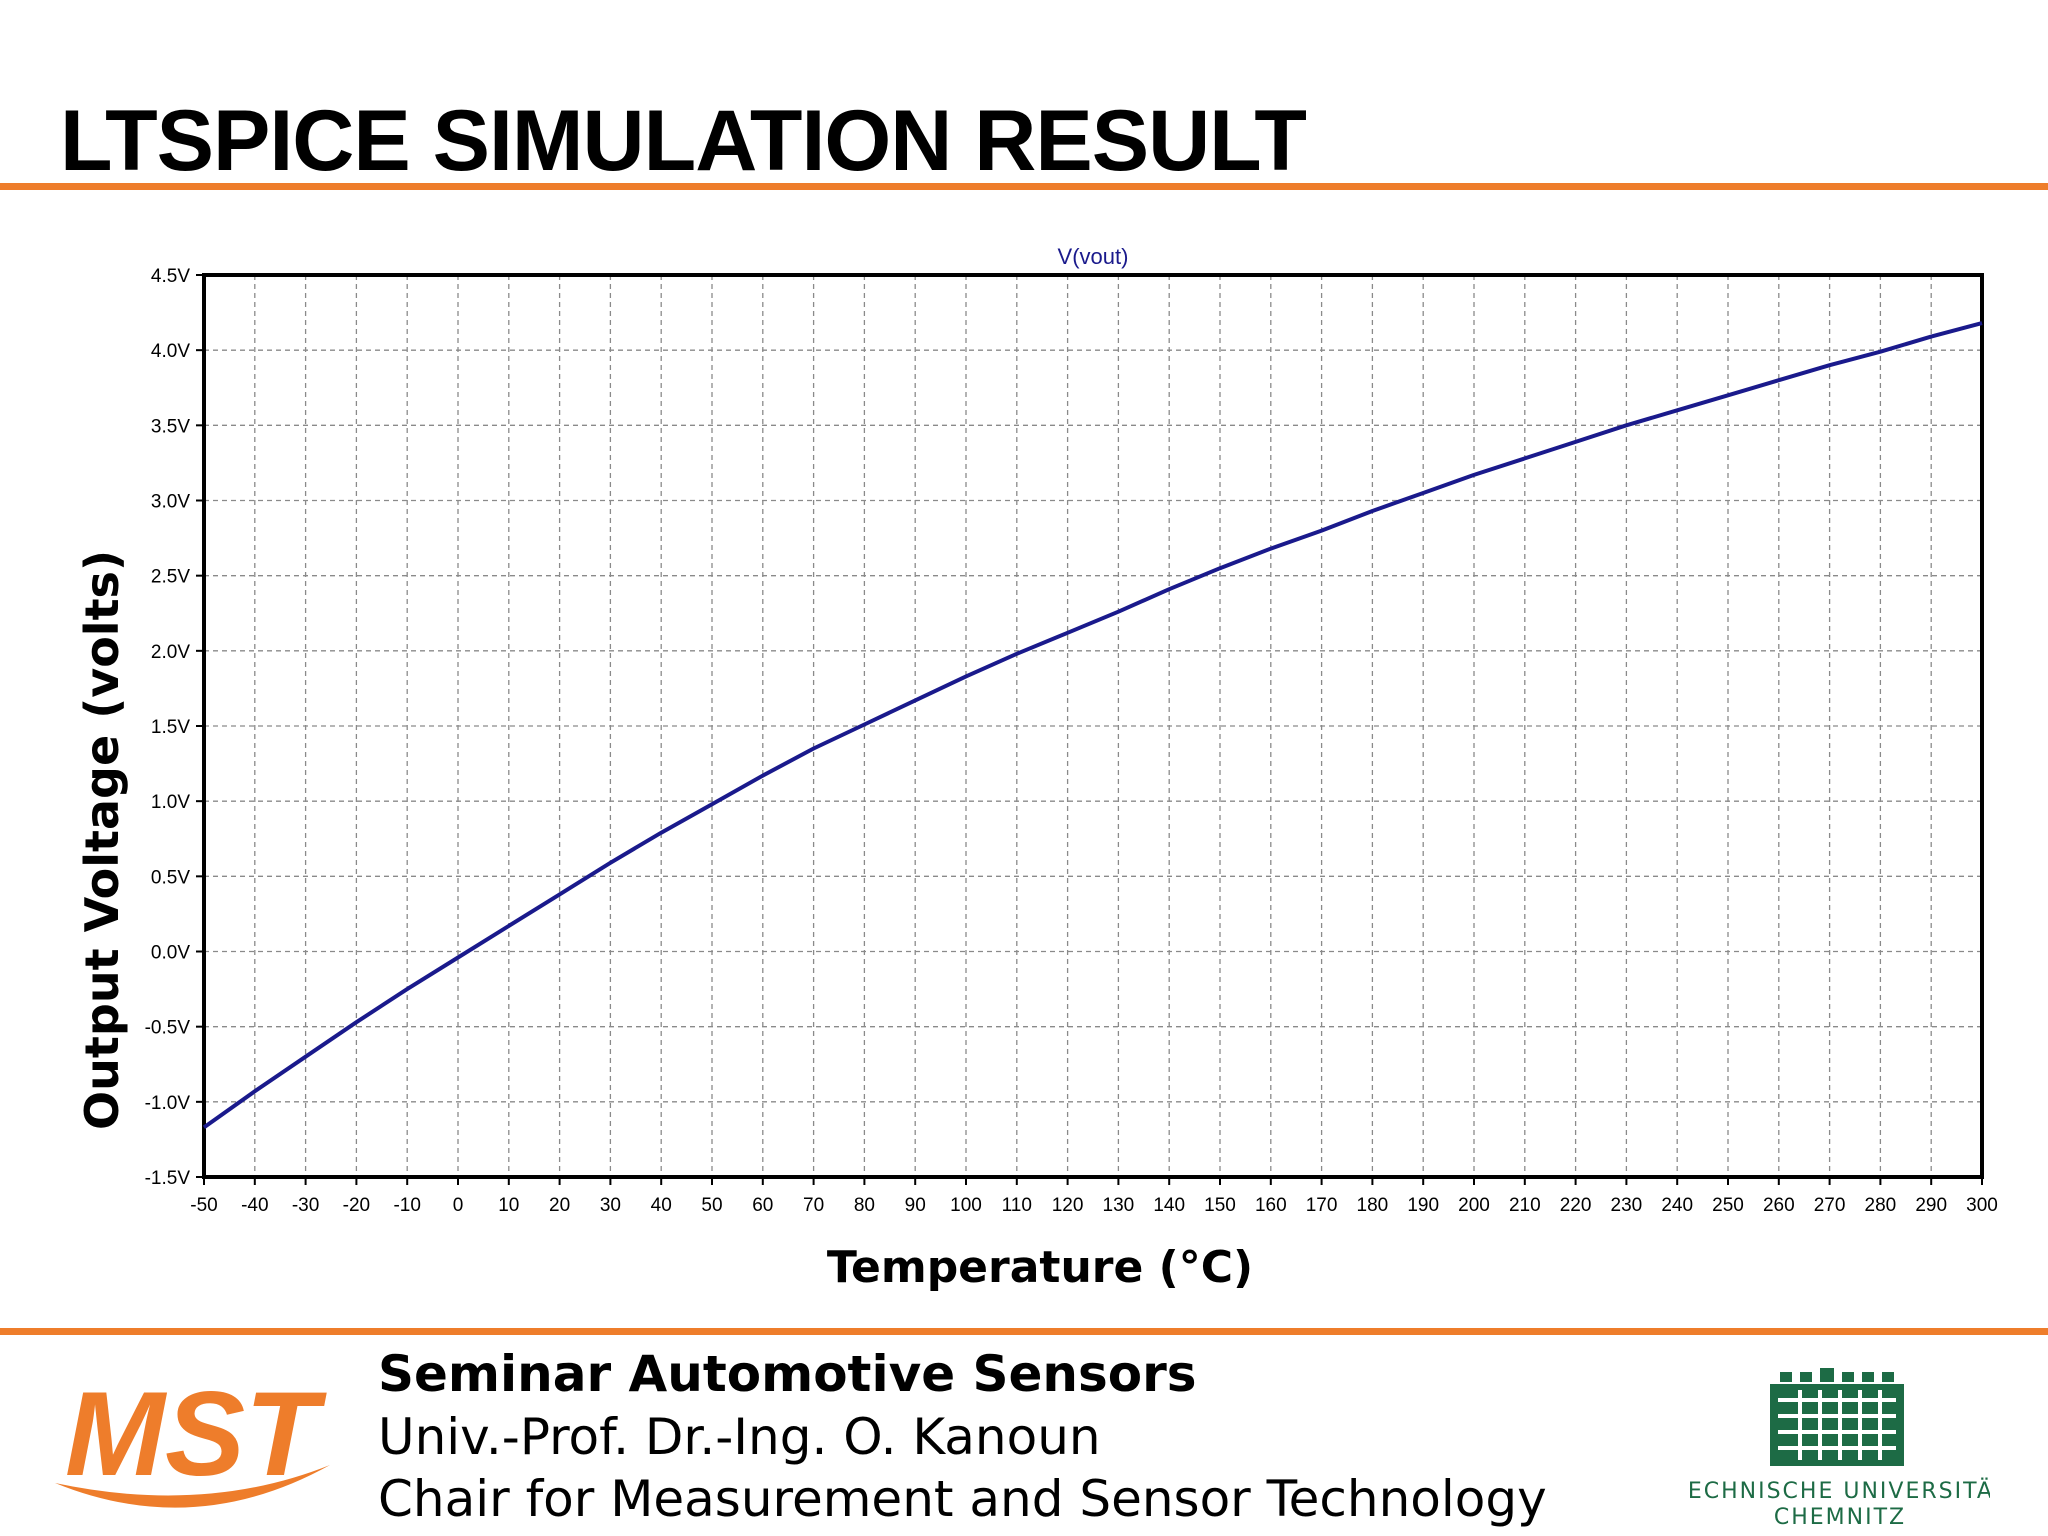 This screenshot has width=2048, height=1536. I want to click on y-tick-label: -1.5V, so click(168, 1178).